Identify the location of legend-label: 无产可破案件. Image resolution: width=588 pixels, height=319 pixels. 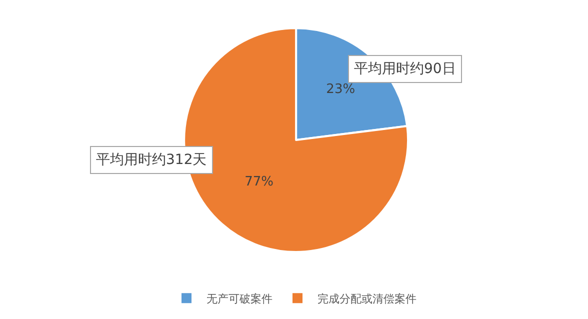
(239, 299).